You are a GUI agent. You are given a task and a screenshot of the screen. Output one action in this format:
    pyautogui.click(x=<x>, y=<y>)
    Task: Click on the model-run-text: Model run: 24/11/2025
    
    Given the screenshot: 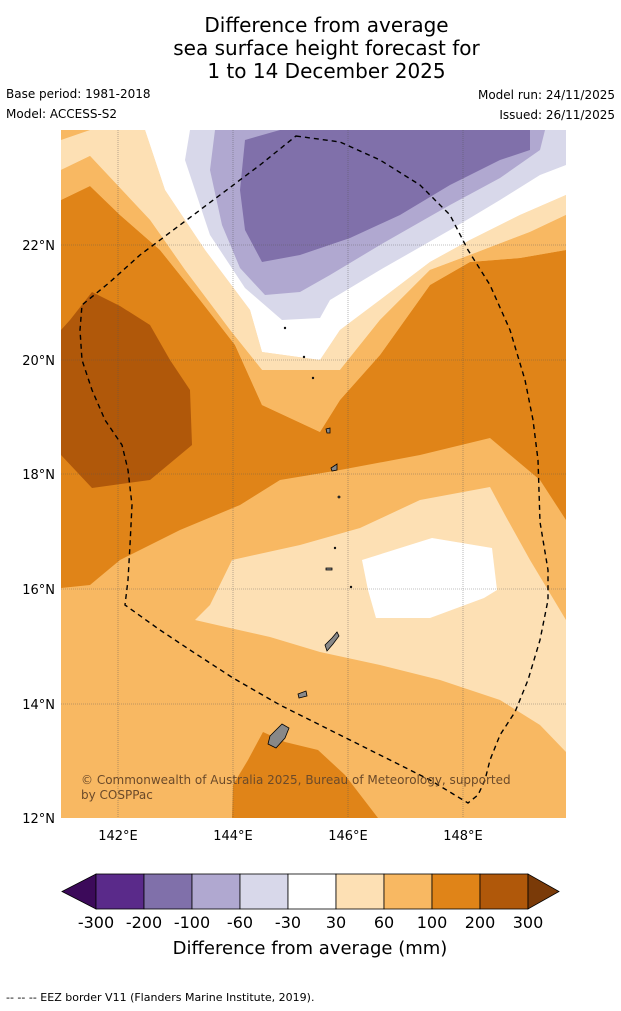 What is the action you would take?
    pyautogui.click(x=546, y=95)
    